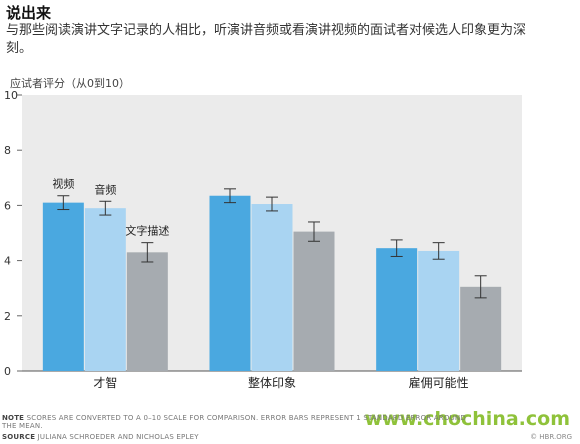  Describe the element at coordinates (7, 261) in the screenshot. I see `y-tick-label: 4` at that location.